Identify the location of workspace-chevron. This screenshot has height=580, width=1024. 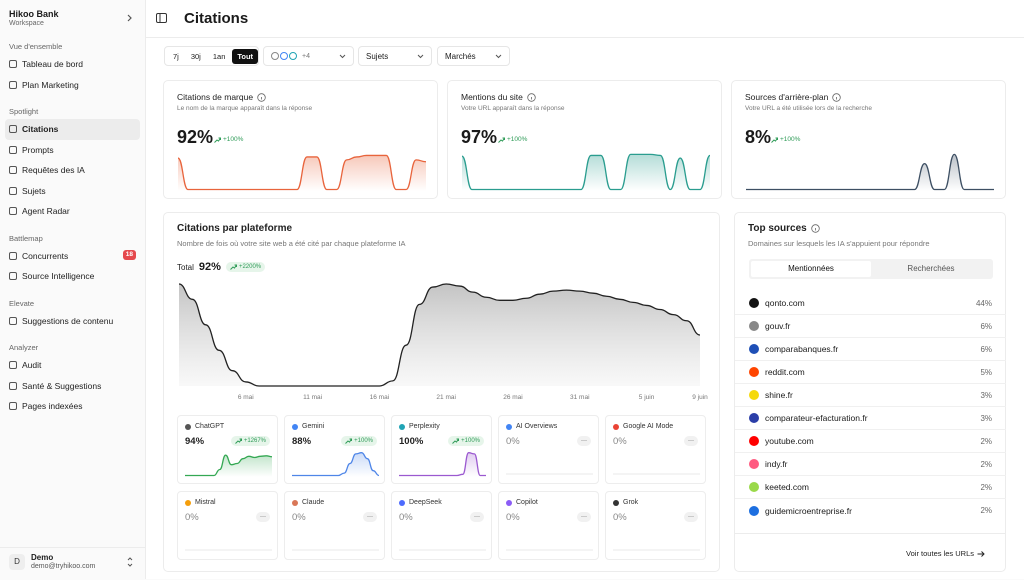
(130, 18).